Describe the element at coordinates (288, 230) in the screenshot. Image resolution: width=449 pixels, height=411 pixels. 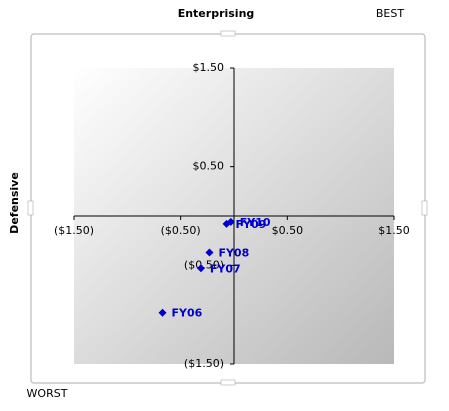
I see `x-tick-label: $0.50` at that location.